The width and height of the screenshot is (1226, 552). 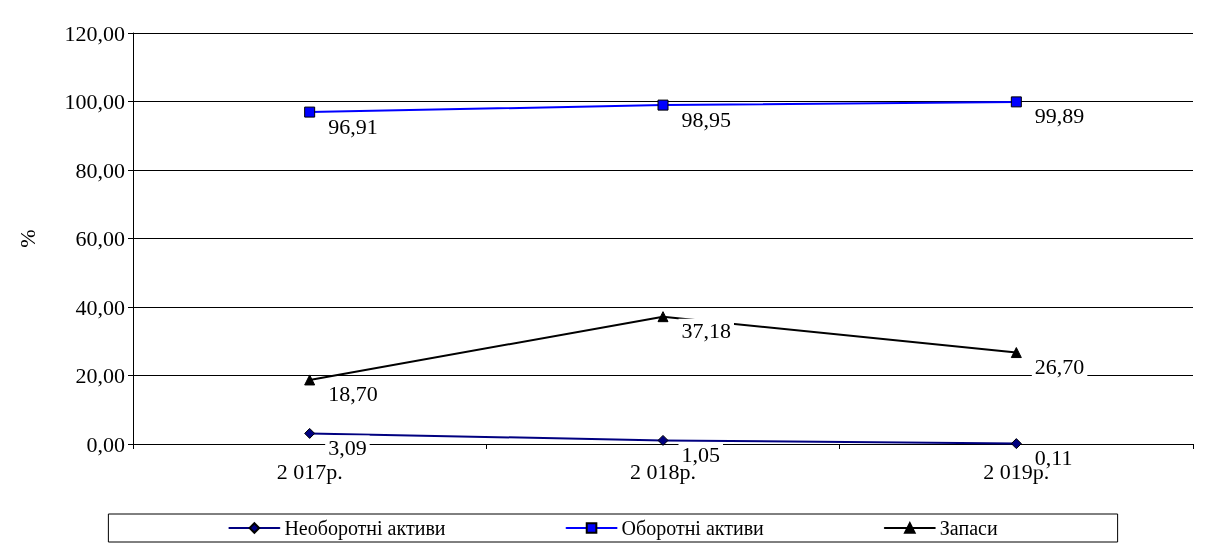 What do you see at coordinates (94, 33) in the screenshot?
I see `y-tick-label: 120,00` at bounding box center [94, 33].